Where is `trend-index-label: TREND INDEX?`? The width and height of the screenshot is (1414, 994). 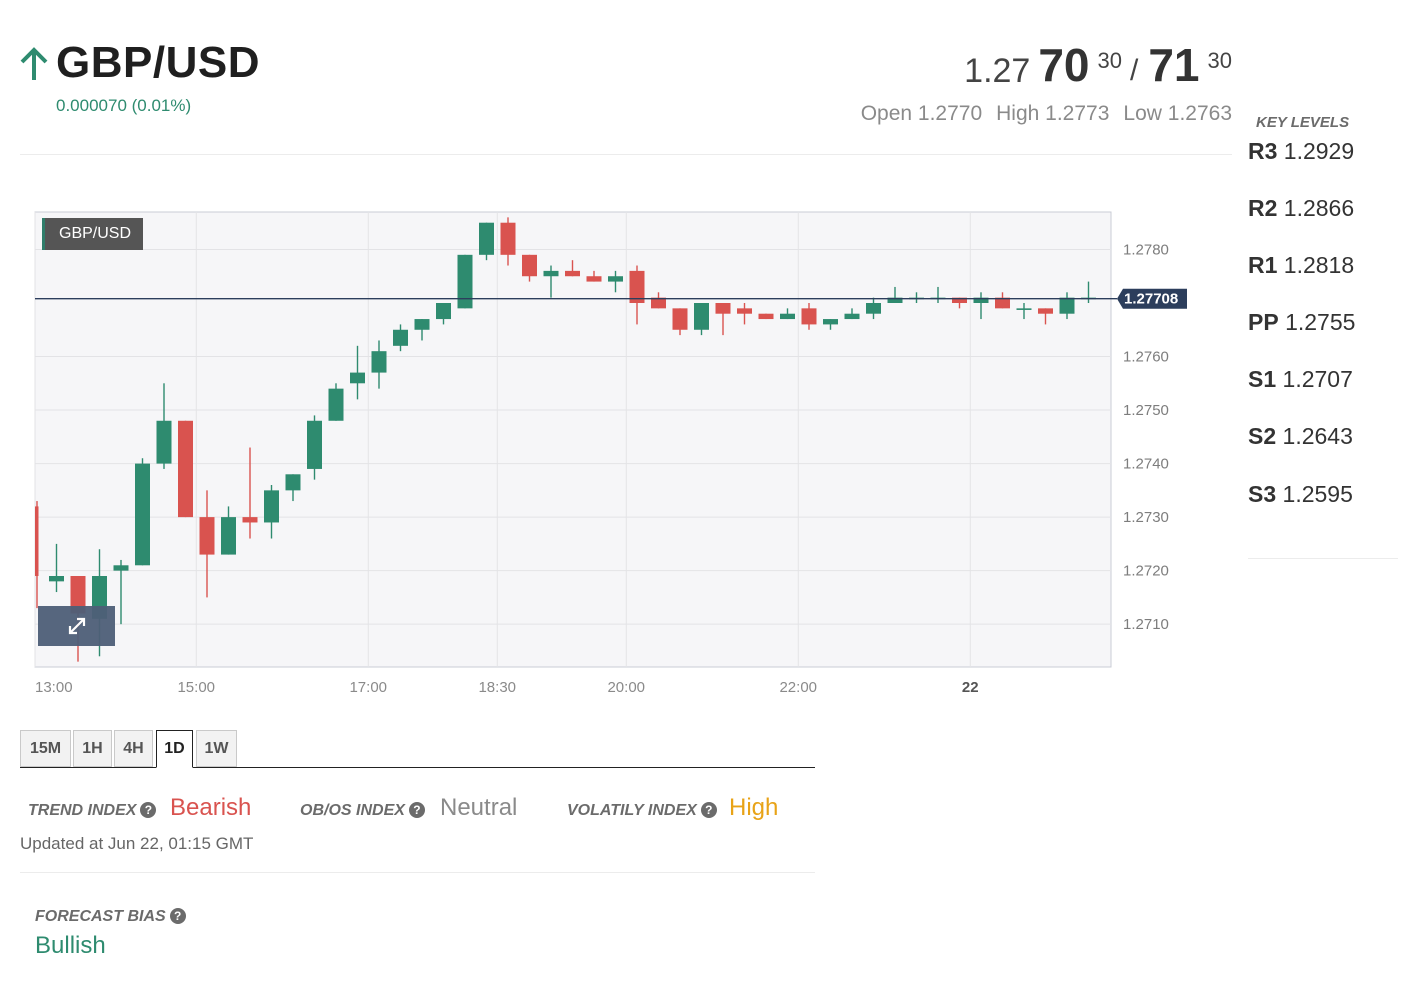
trend-index-label: TREND INDEX? is located at coordinates (92, 811).